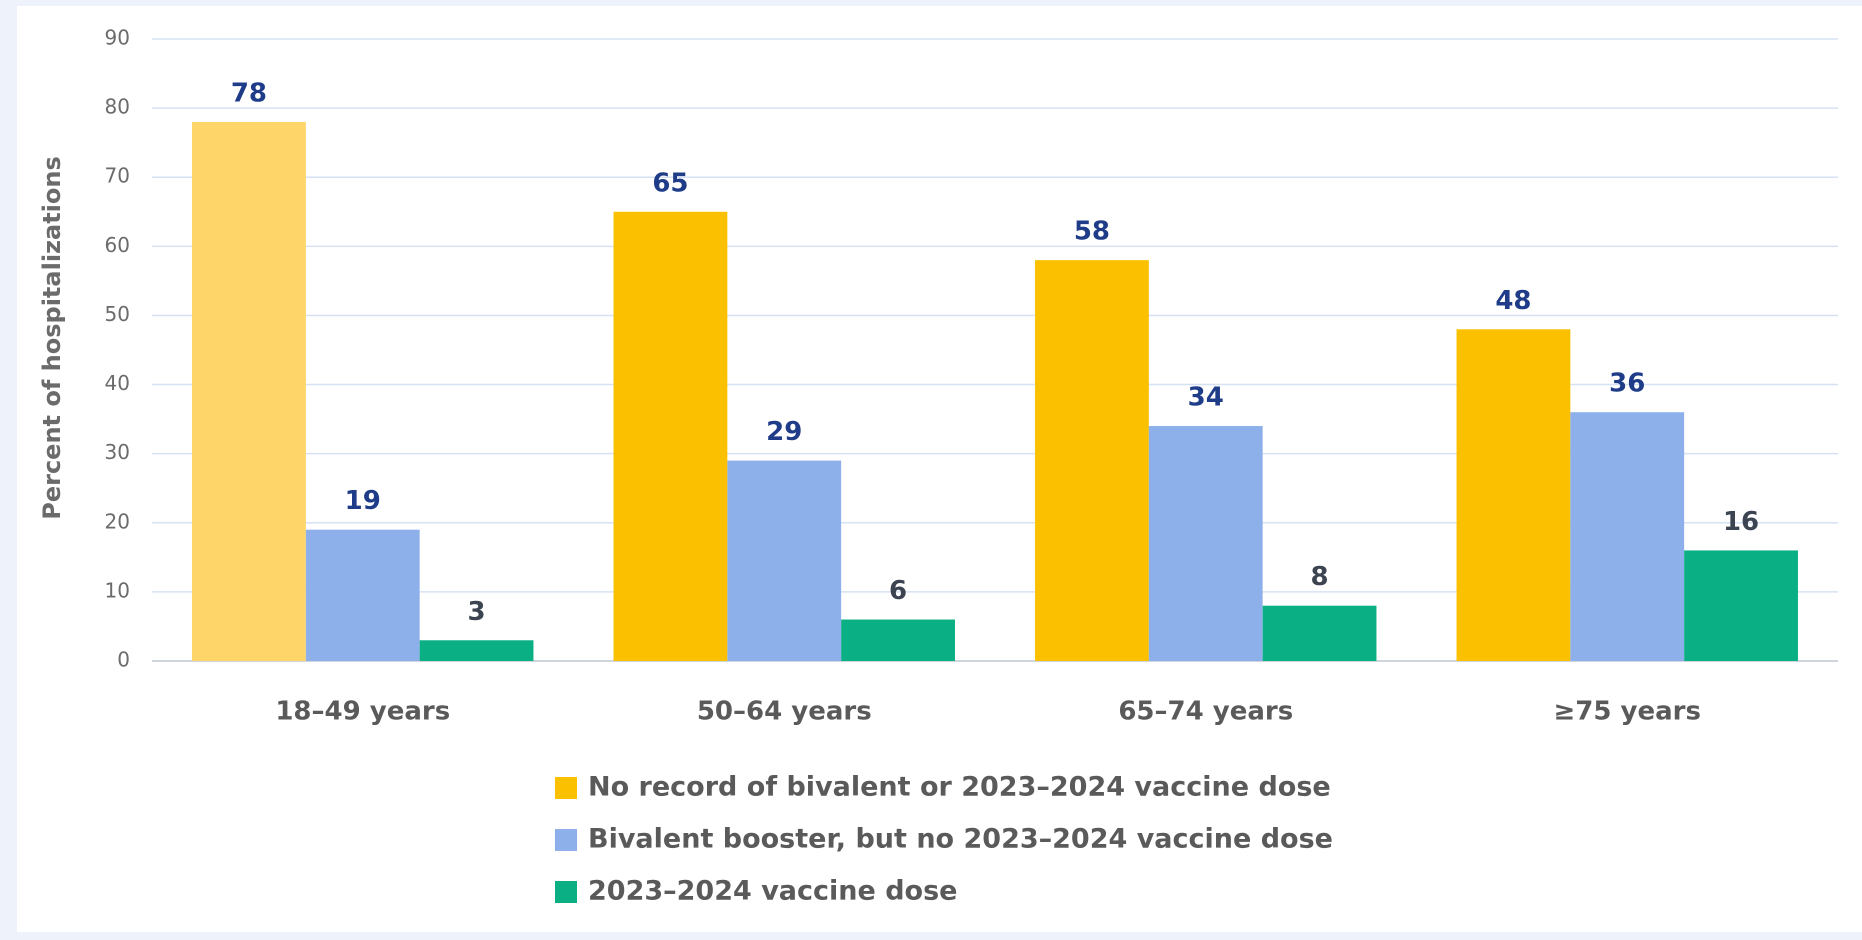  What do you see at coordinates (363, 501) in the screenshot?
I see `data-label: 19` at bounding box center [363, 501].